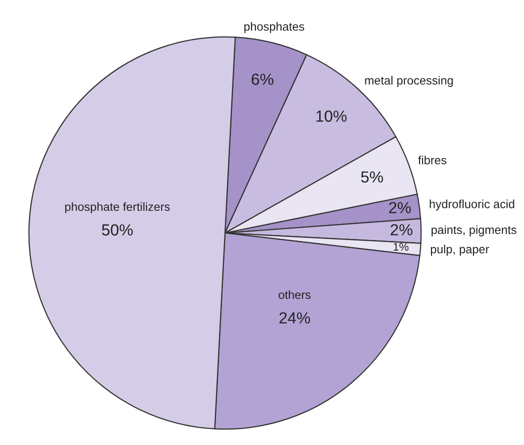 The image size is (524, 445). Describe the element at coordinates (117, 208) in the screenshot. I see `slice-label: phosphate fertilizers` at that location.